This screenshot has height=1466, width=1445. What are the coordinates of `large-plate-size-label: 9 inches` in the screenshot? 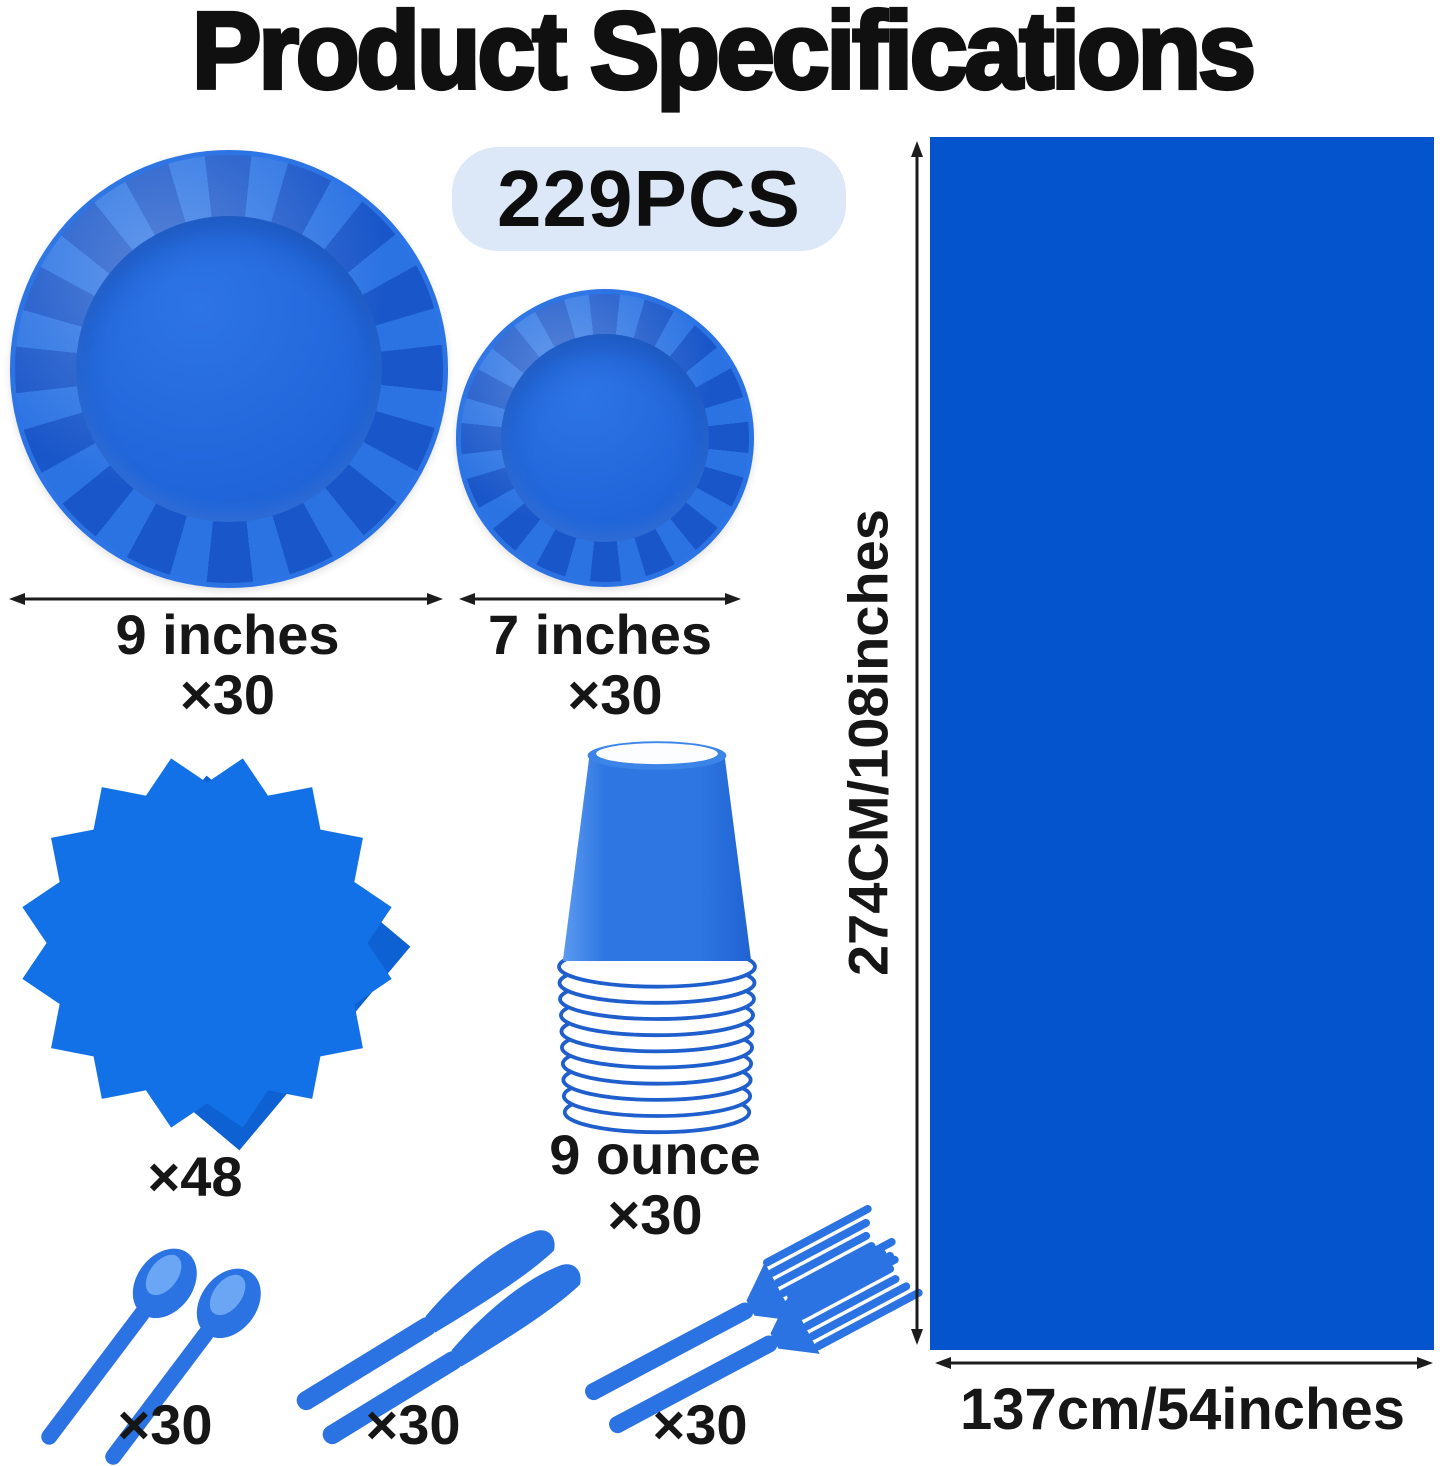 It's located at (227, 634).